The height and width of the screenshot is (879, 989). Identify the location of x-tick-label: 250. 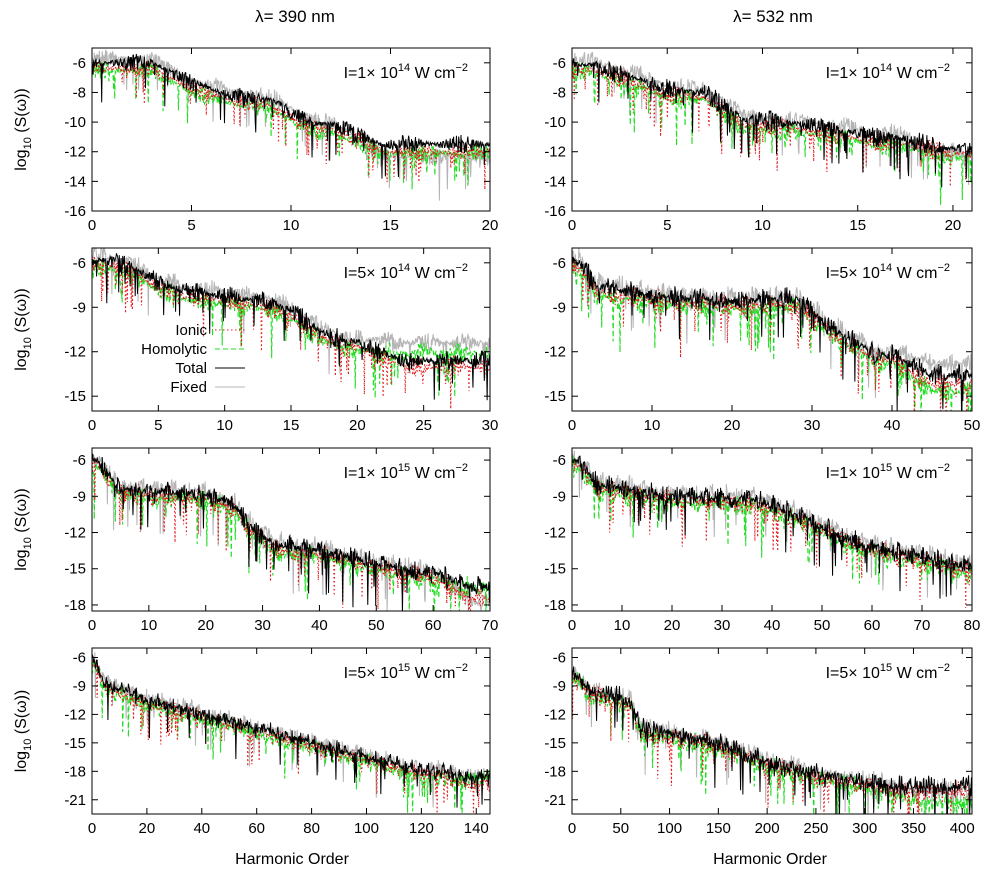
(815, 828).